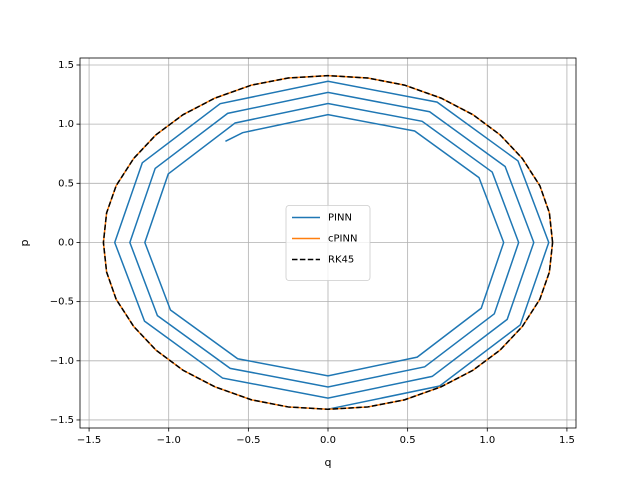 The image size is (640, 480). What do you see at coordinates (62, 420) in the screenshot?
I see `y-tick-label: −1.5` at bounding box center [62, 420].